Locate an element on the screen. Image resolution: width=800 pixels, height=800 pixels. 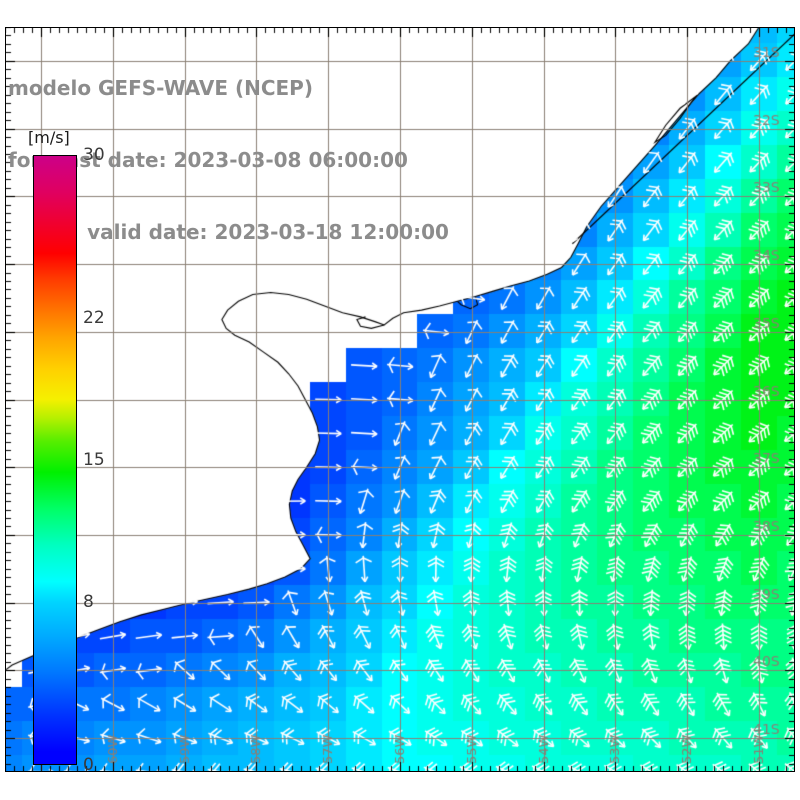
colorbar-gradient is located at coordinates (55, 460).